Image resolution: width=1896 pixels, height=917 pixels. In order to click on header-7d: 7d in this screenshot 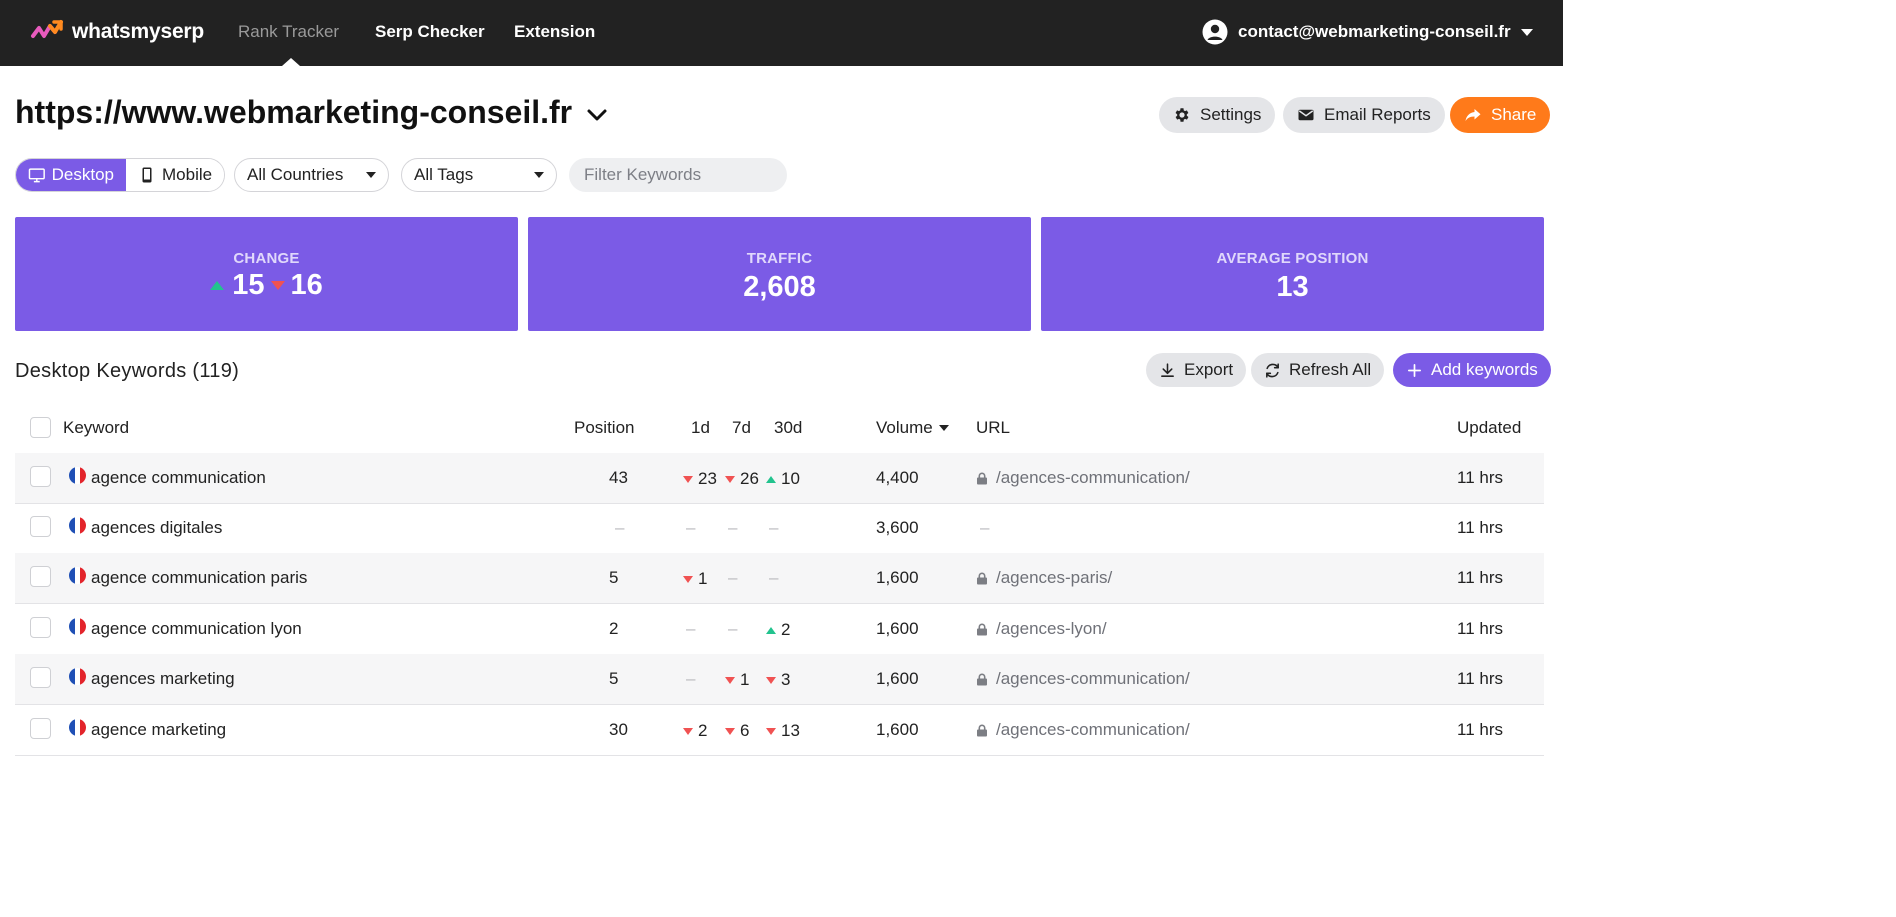, I will do `click(741, 427)`.